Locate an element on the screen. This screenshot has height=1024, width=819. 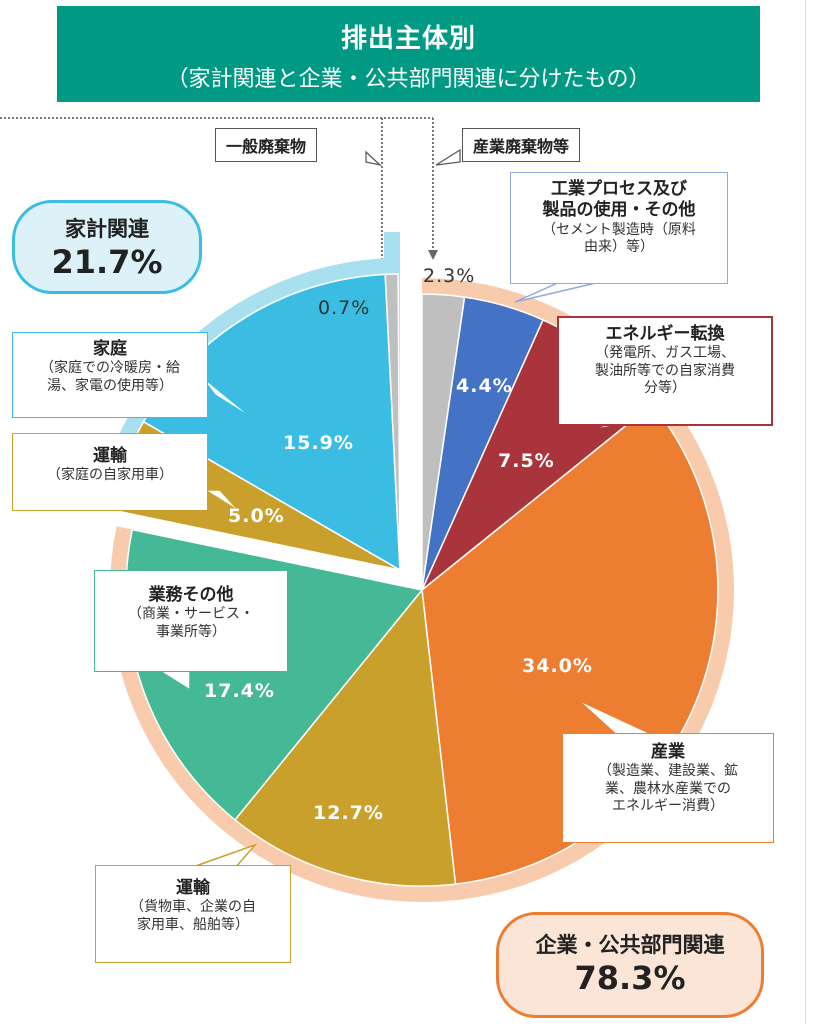
callout-industry-desc2: 業、農林水産業での is located at coordinates (668, 788).